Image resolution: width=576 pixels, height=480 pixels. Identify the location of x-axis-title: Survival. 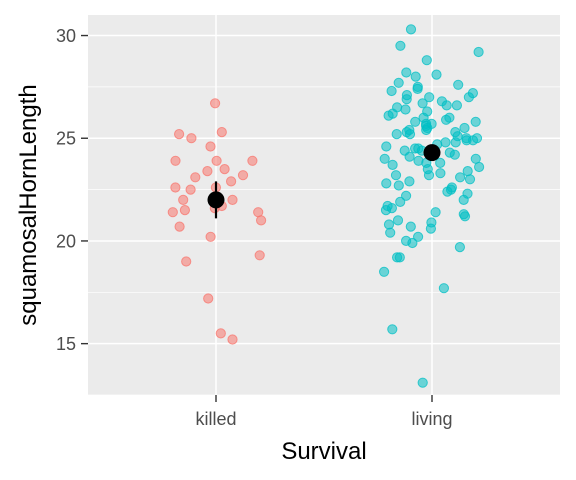
(323, 451).